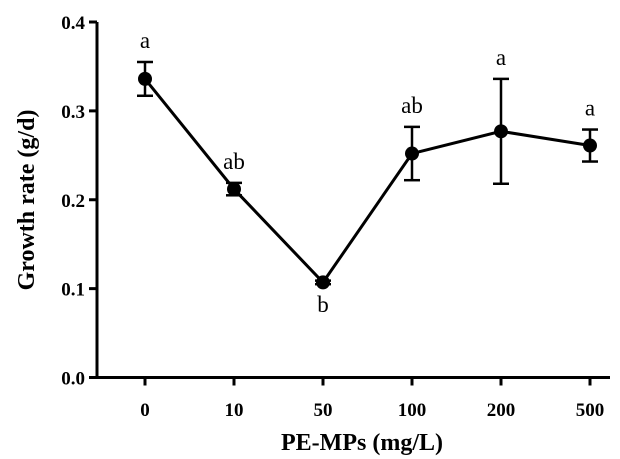  What do you see at coordinates (73, 112) in the screenshot?
I see `y-tick-label: 0.3` at bounding box center [73, 112].